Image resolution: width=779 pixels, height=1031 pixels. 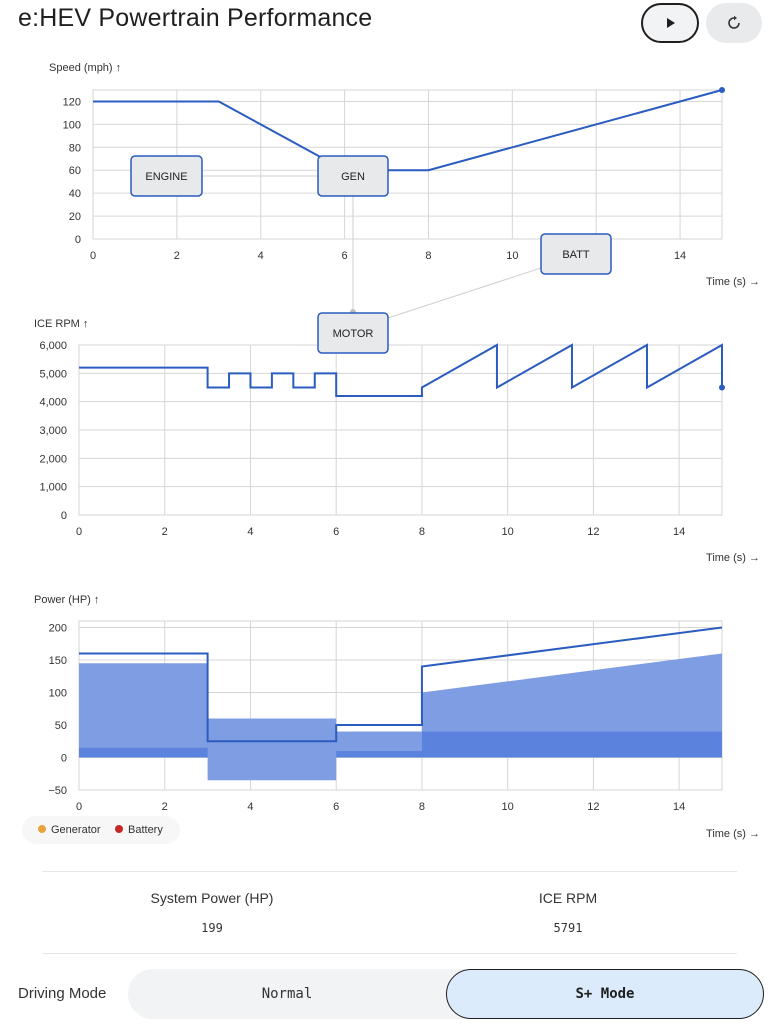 What do you see at coordinates (568, 928) in the screenshot?
I see `ice-rpm-value: 5791` at bounding box center [568, 928].